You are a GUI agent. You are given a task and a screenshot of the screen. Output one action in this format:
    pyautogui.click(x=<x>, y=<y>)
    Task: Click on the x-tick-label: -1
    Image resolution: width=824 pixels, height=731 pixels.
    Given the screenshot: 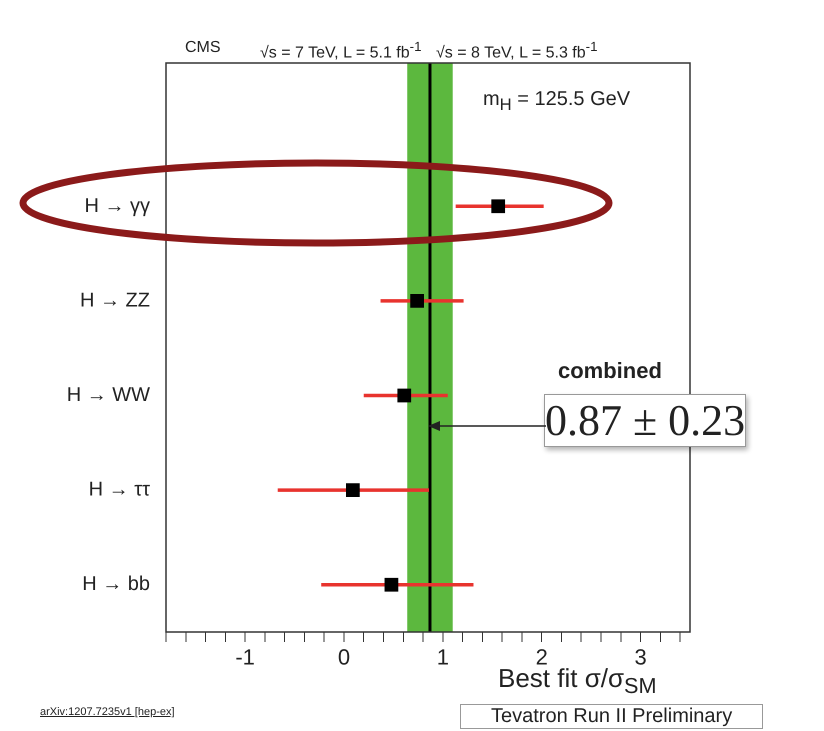 What is the action you would take?
    pyautogui.click(x=245, y=657)
    